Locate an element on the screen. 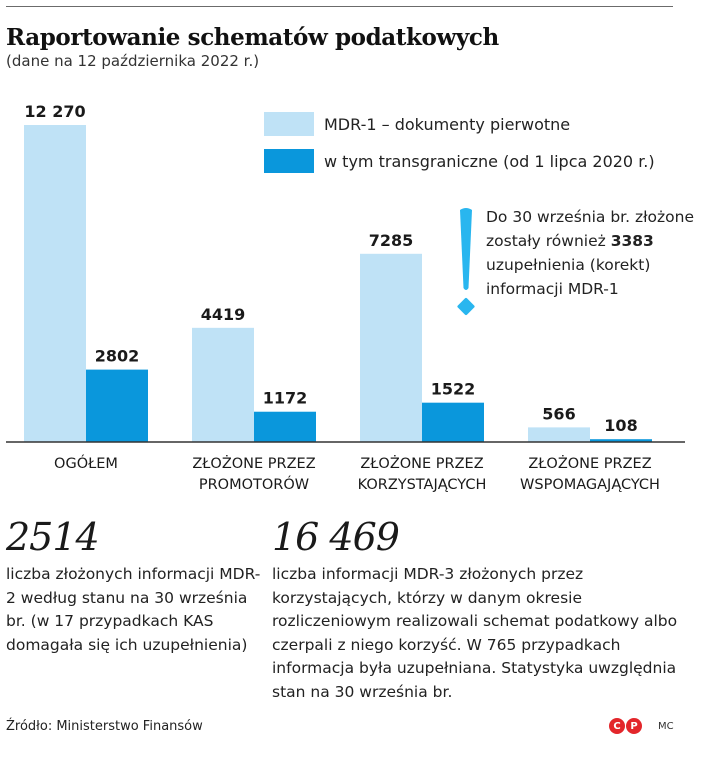 The image size is (712, 760). bar-value-label-cross-border-1: 1172 is located at coordinates (285, 398).